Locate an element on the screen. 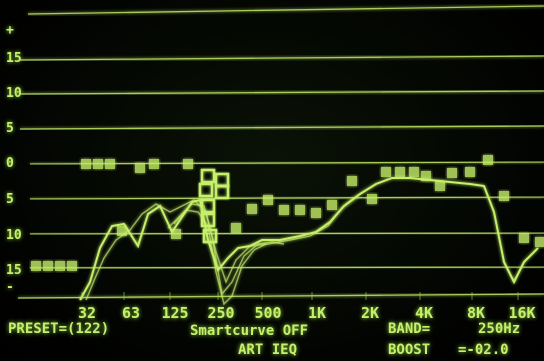  y-label-5-bottom: 5 is located at coordinates (10, 199).